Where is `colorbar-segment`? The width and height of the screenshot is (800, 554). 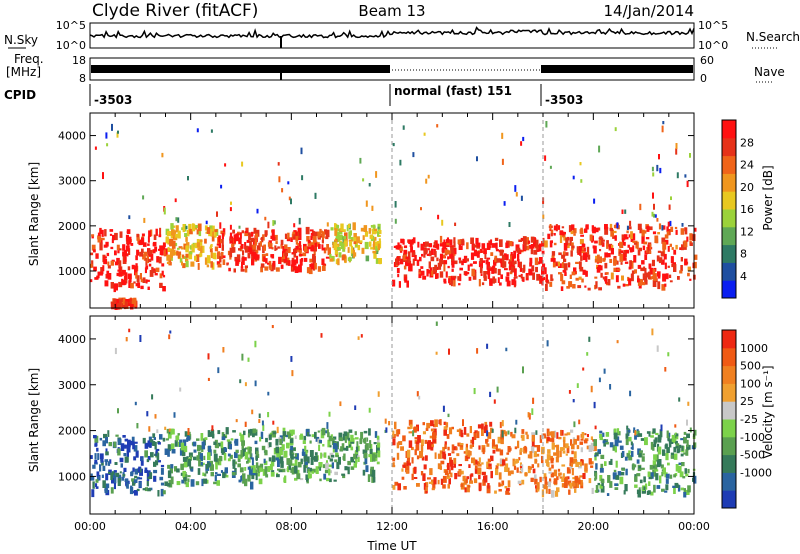 colorbar-segment is located at coordinates (729, 289).